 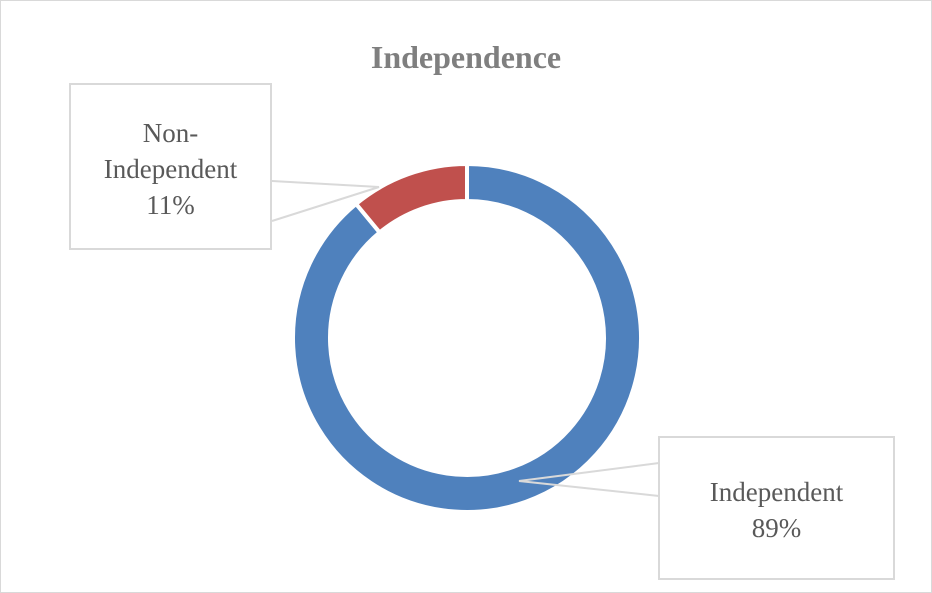 I want to click on data-label-box: Non-Independent 11%, so click(x=170, y=166).